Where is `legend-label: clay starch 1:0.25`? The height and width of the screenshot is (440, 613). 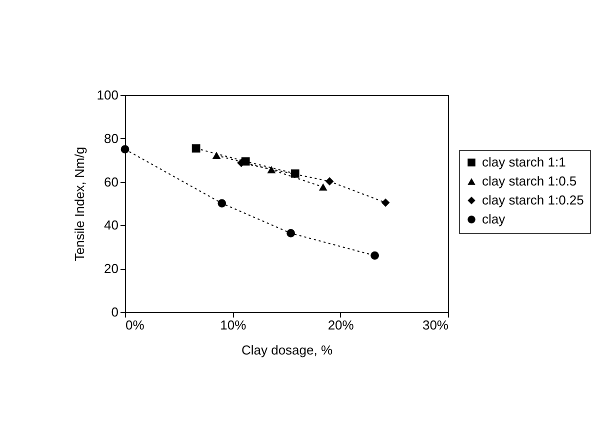
legend-label: clay starch 1:0.25 is located at coordinates (533, 200).